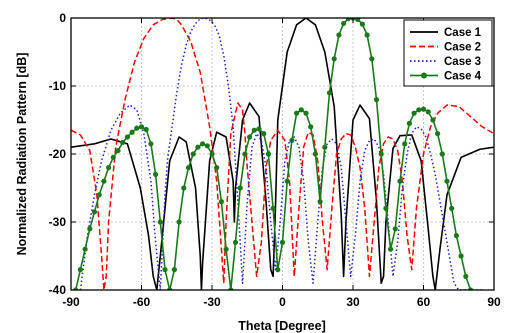 Image resolution: width=509 pixels, height=333 pixels. What do you see at coordinates (282, 326) in the screenshot?
I see `x-axis-title: Theta [Degree]` at bounding box center [282, 326].